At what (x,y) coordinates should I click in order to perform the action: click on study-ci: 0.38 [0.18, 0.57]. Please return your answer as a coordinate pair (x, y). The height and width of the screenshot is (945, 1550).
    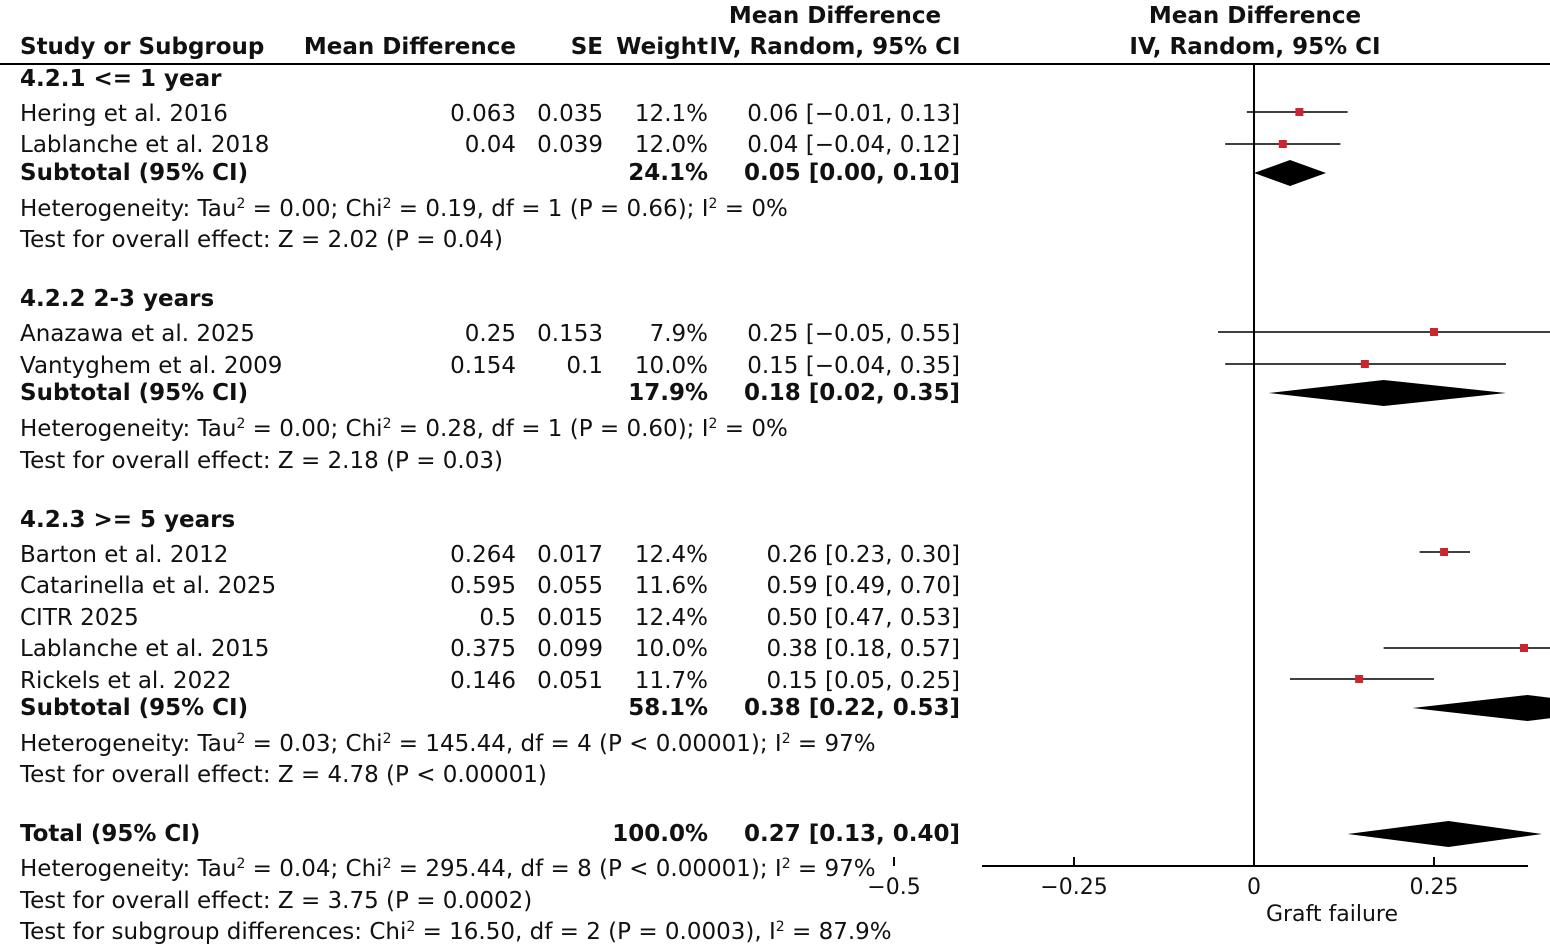
    Looking at the image, I should click on (863, 649).